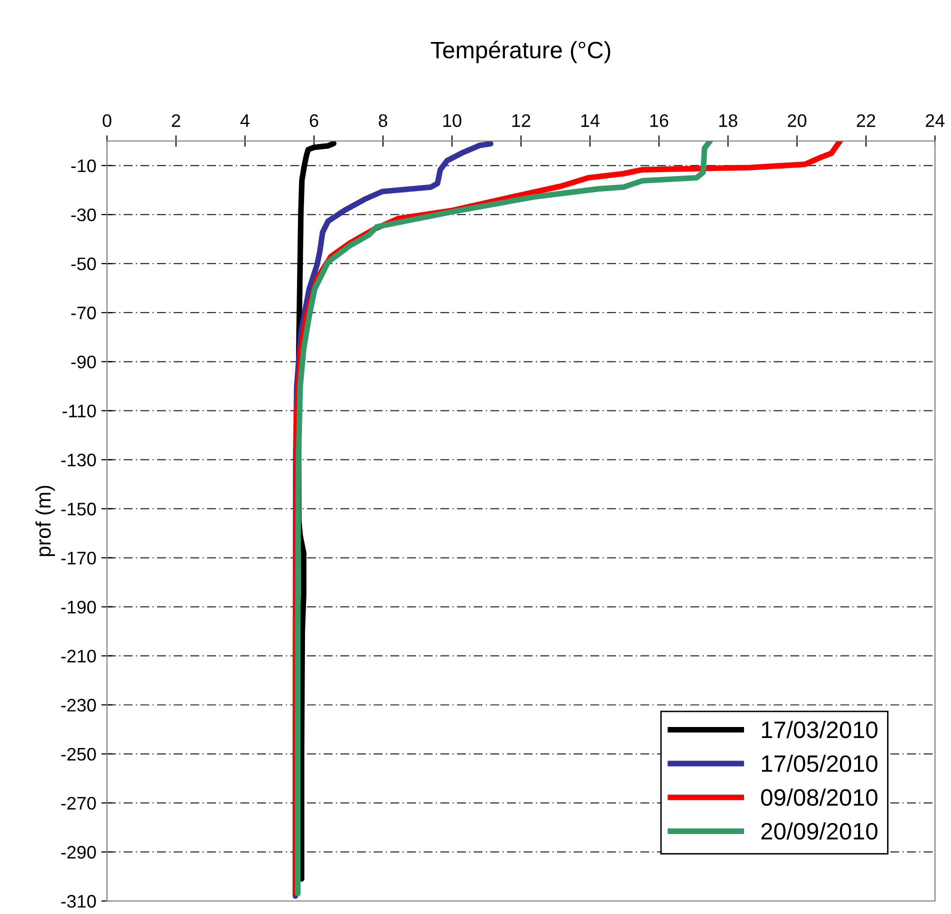 The image size is (951, 914). What do you see at coordinates (78, 803) in the screenshot?
I see `y-tick-label: -270` at bounding box center [78, 803].